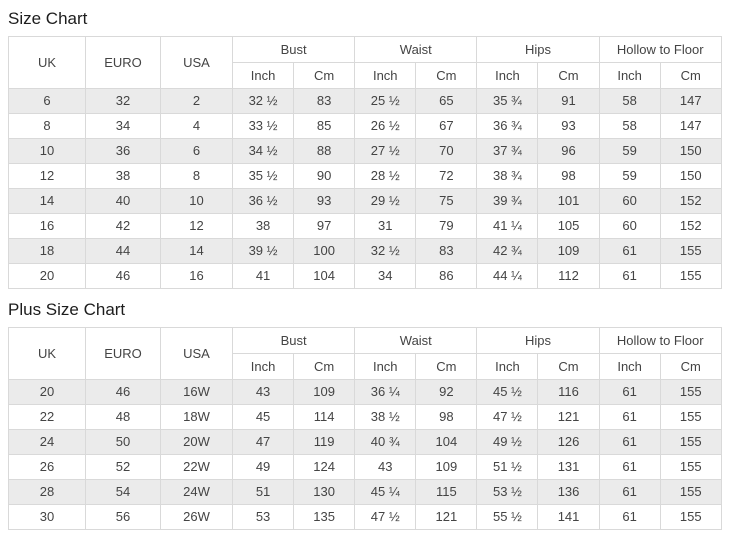 This screenshot has width=730, height=538. Describe the element at coordinates (47, 226) in the screenshot. I see `table-cell: 16` at that location.